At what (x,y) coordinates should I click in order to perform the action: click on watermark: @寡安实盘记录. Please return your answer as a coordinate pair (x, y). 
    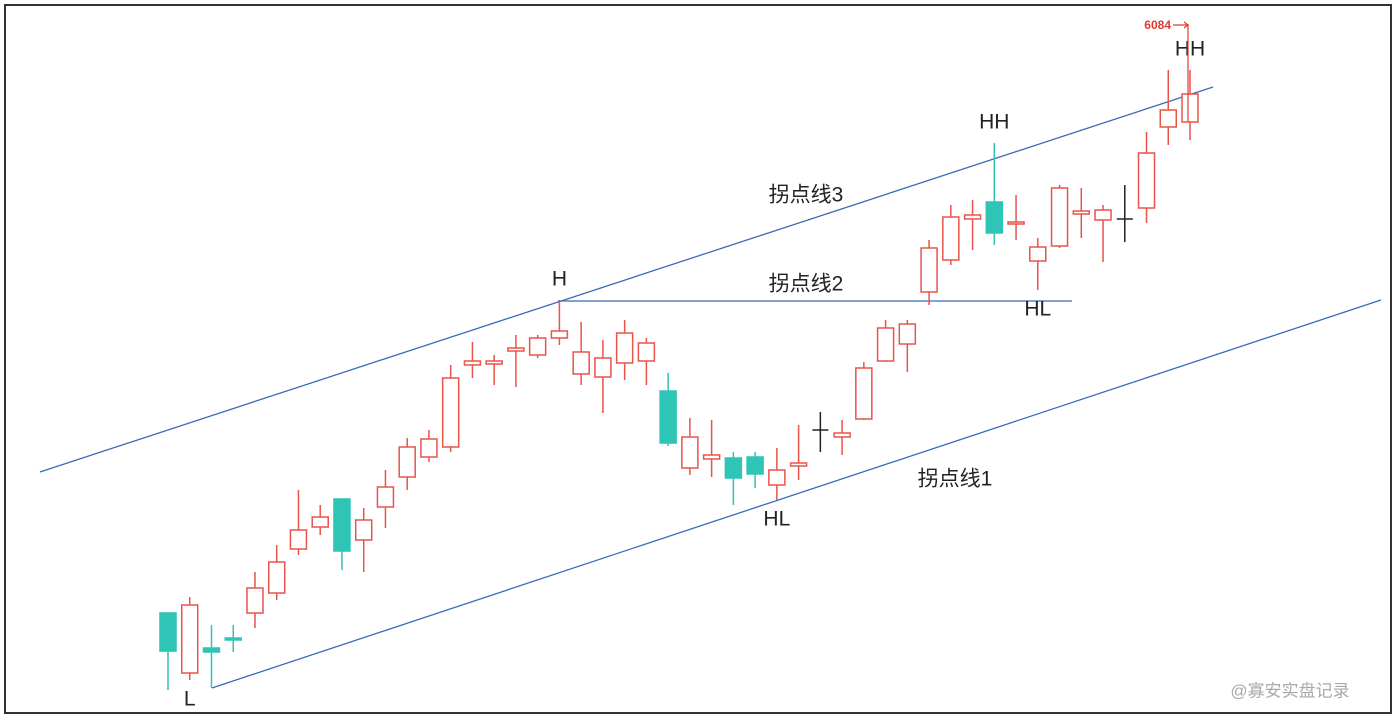
    Looking at the image, I should click on (1289, 690).